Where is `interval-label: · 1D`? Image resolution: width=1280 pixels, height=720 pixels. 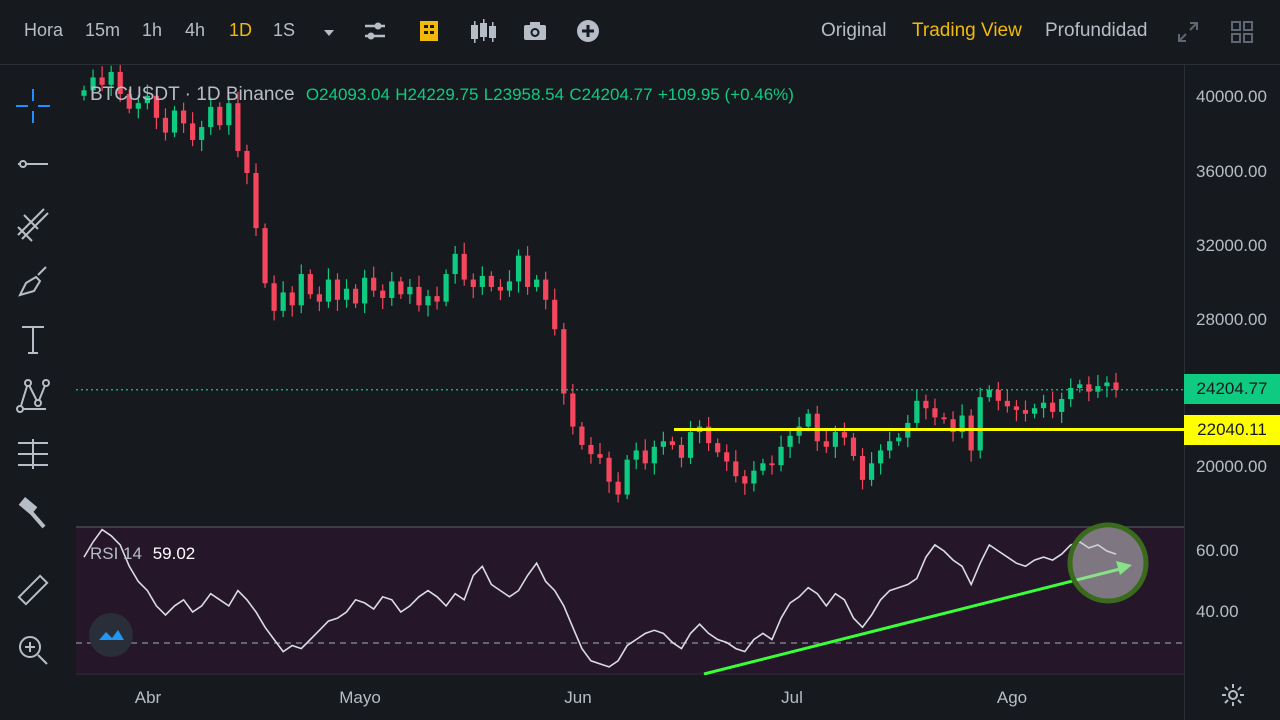 interval-label: · 1D is located at coordinates (202, 94).